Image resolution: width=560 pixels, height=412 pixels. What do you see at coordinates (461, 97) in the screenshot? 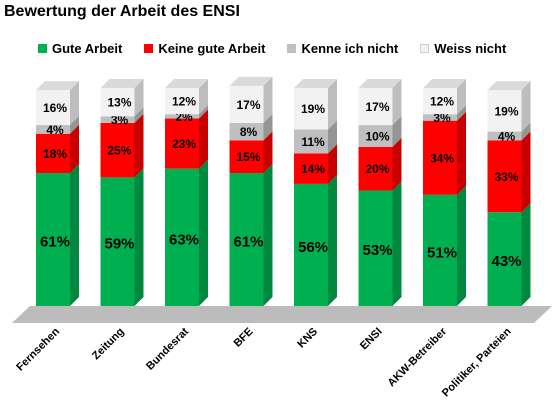
I see `bar-akw-betreiber-weiss-nicht-side` at bounding box center [461, 97].